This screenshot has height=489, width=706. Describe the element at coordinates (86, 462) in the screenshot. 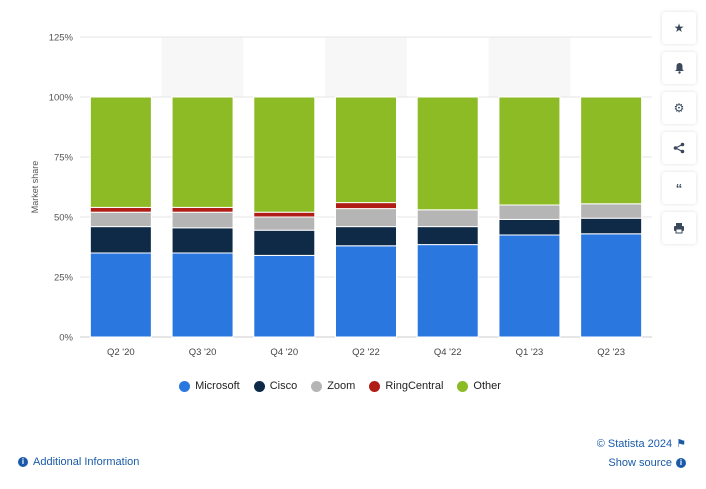

I see `additional-information-label: Additional Information` at that location.